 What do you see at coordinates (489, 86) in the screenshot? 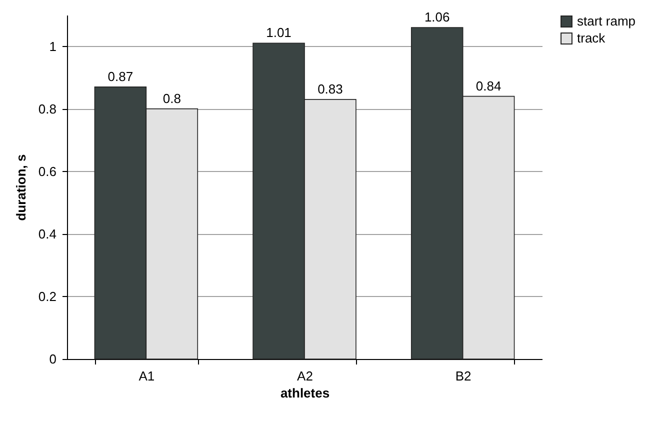
I see `data-label: 0.84` at bounding box center [489, 86].